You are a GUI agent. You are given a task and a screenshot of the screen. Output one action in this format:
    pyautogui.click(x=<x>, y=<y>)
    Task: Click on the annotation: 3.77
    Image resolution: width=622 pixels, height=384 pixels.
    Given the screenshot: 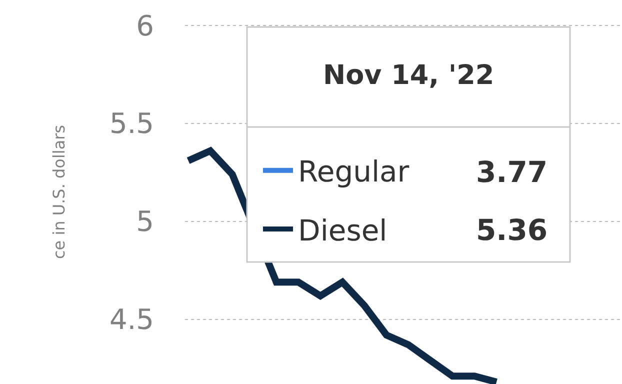 What is the action you would take?
    pyautogui.click(x=512, y=172)
    